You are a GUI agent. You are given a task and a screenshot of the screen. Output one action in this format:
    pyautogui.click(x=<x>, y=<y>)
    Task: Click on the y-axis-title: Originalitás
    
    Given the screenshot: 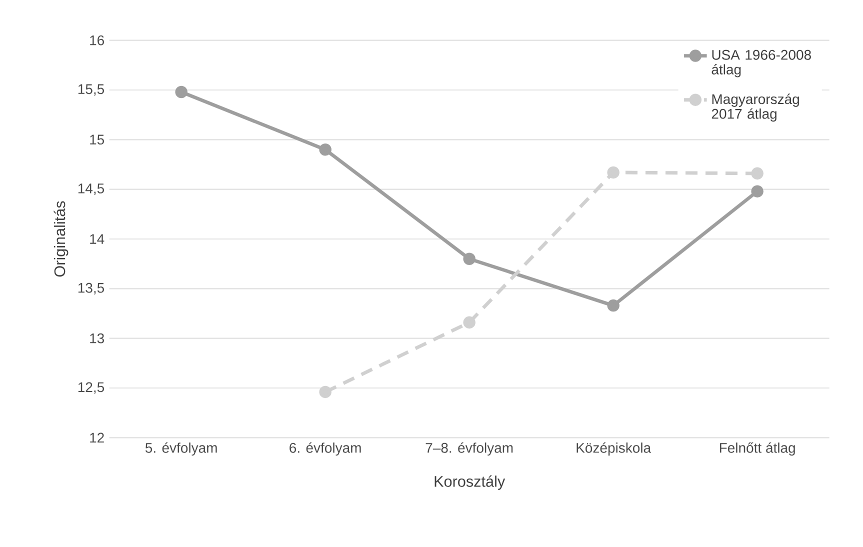 What is the action you would take?
    pyautogui.click(x=61, y=239)
    